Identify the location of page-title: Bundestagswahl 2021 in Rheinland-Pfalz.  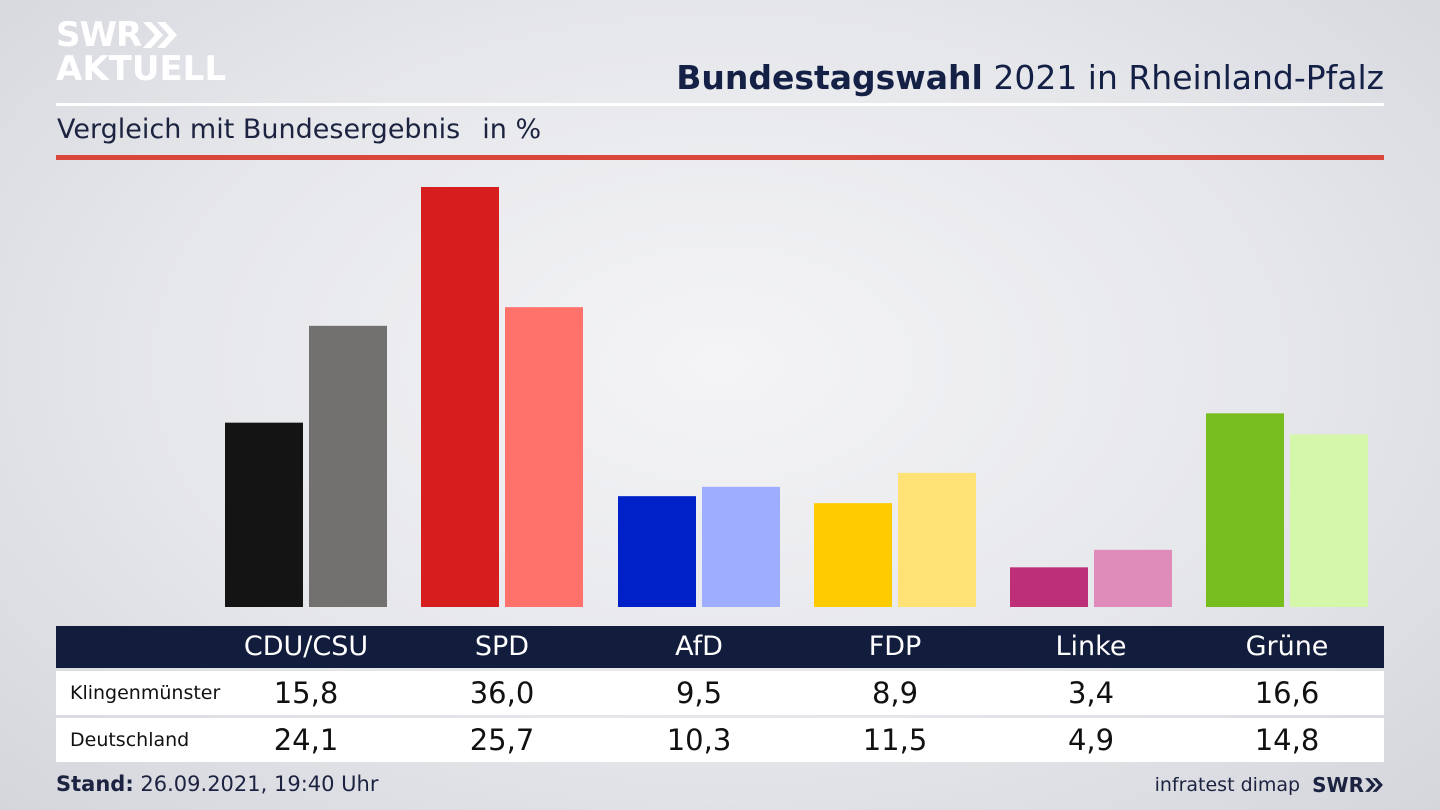
(1030, 77).